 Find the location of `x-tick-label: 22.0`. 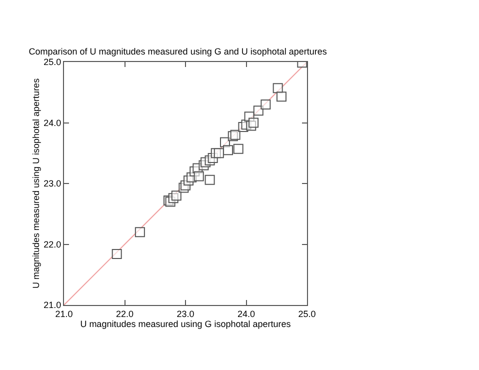

x-tick-label: 22.0 is located at coordinates (125, 313).